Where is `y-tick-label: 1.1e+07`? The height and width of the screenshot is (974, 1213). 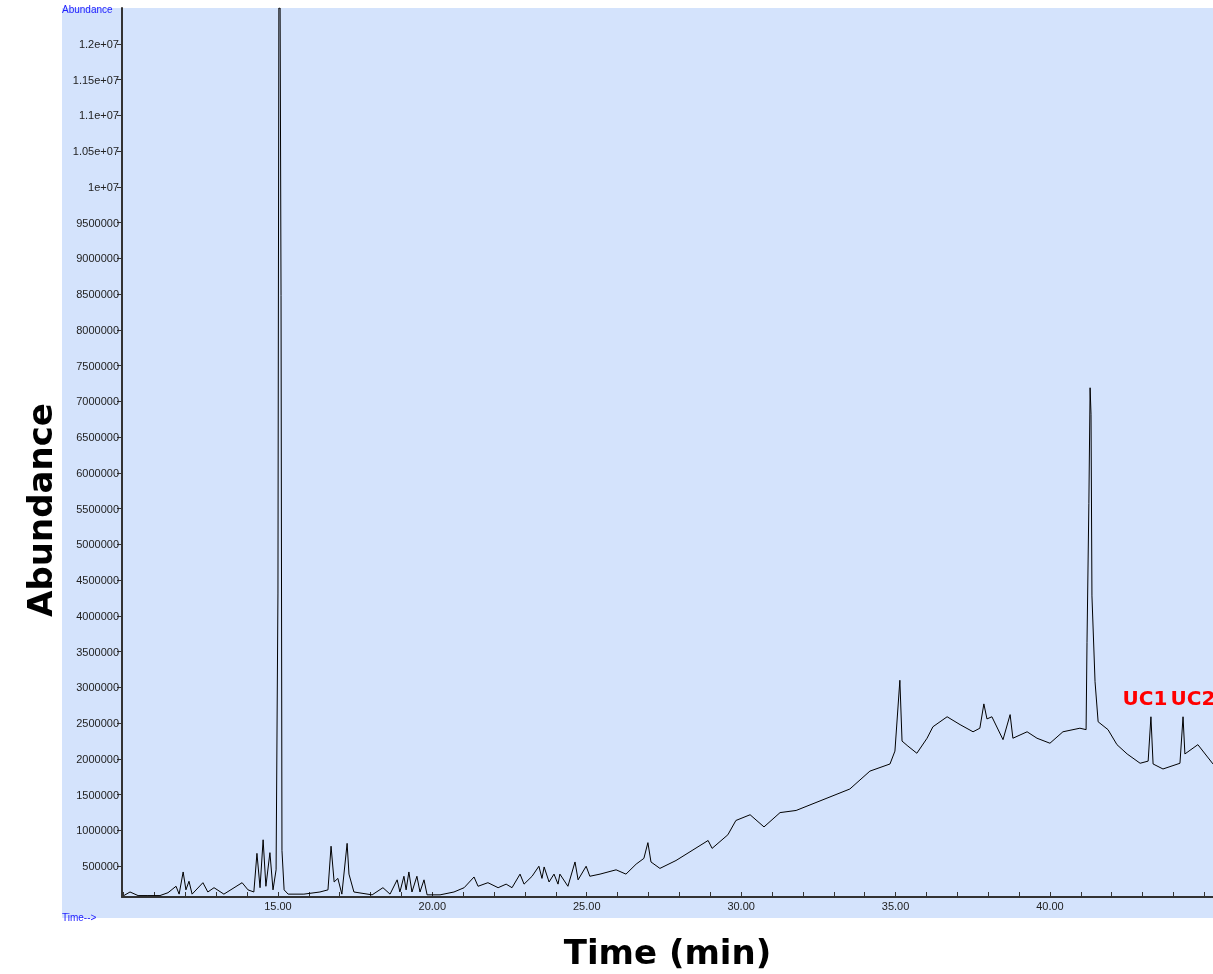 y-tick-label: 1.1e+07 is located at coordinates (98, 115).